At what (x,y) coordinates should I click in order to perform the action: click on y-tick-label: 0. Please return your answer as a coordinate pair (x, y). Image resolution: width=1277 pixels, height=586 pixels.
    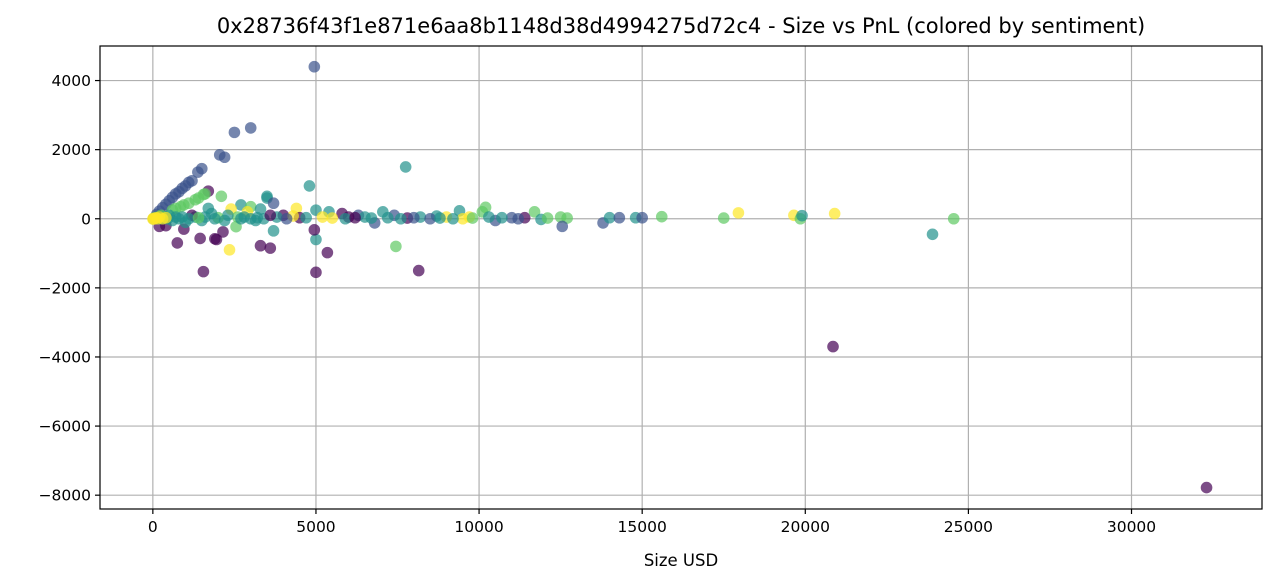
    Looking at the image, I should click on (86, 219).